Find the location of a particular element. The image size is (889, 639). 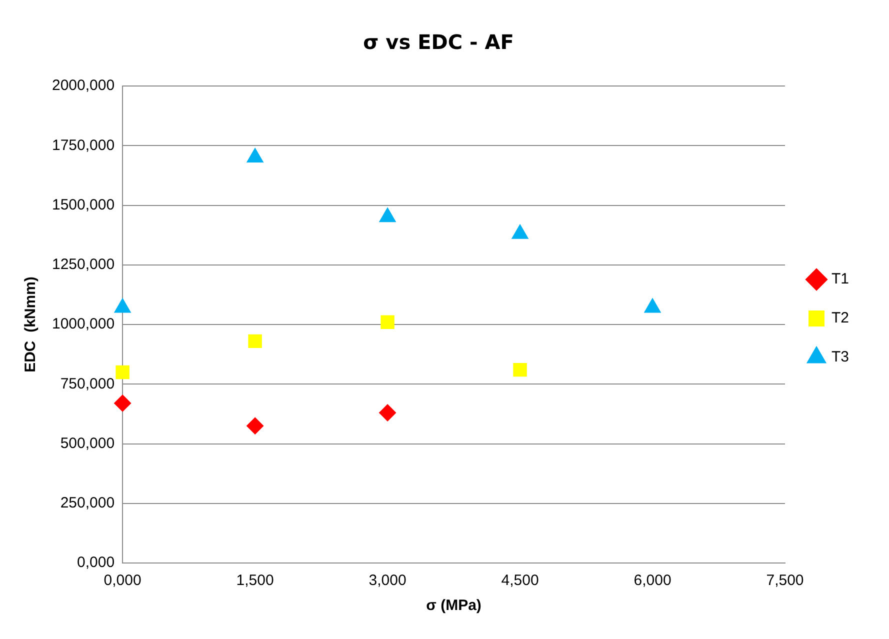

legend-label: T2 is located at coordinates (840, 318).